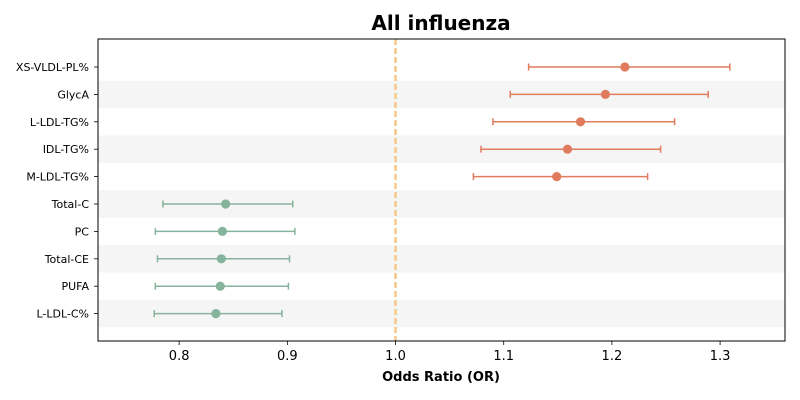  I want to click on x-tick-label: 1.2, so click(612, 356).